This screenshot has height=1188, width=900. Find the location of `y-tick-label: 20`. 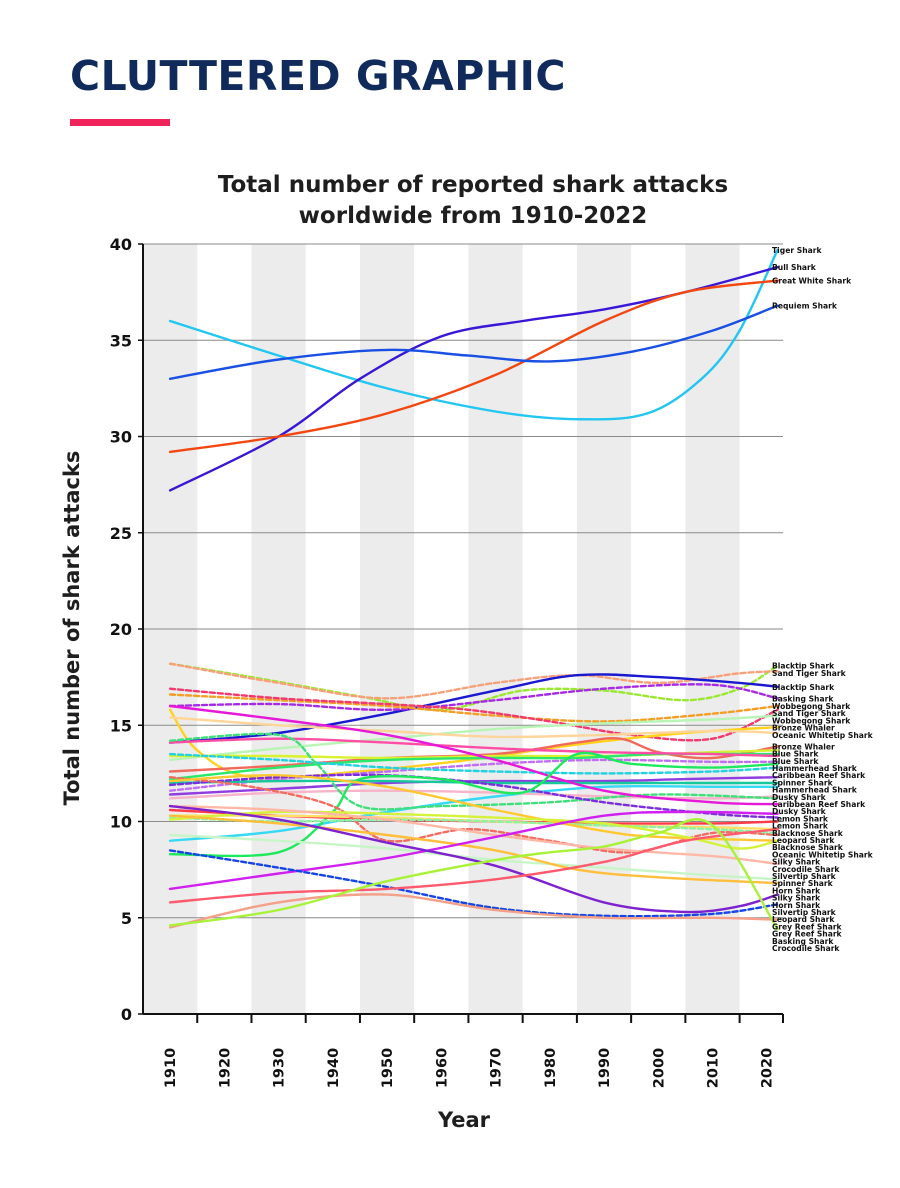

y-tick-label: 20 is located at coordinates (121, 629).